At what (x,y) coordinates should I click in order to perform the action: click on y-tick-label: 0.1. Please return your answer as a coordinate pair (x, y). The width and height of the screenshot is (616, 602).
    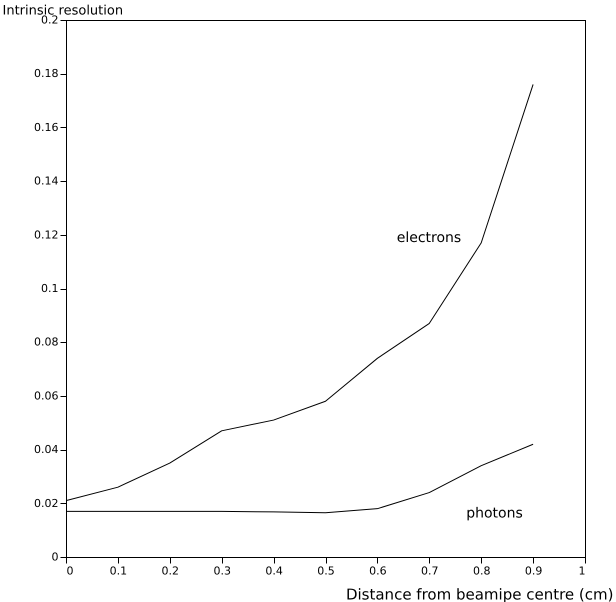
    Looking at the image, I should click on (49, 288).